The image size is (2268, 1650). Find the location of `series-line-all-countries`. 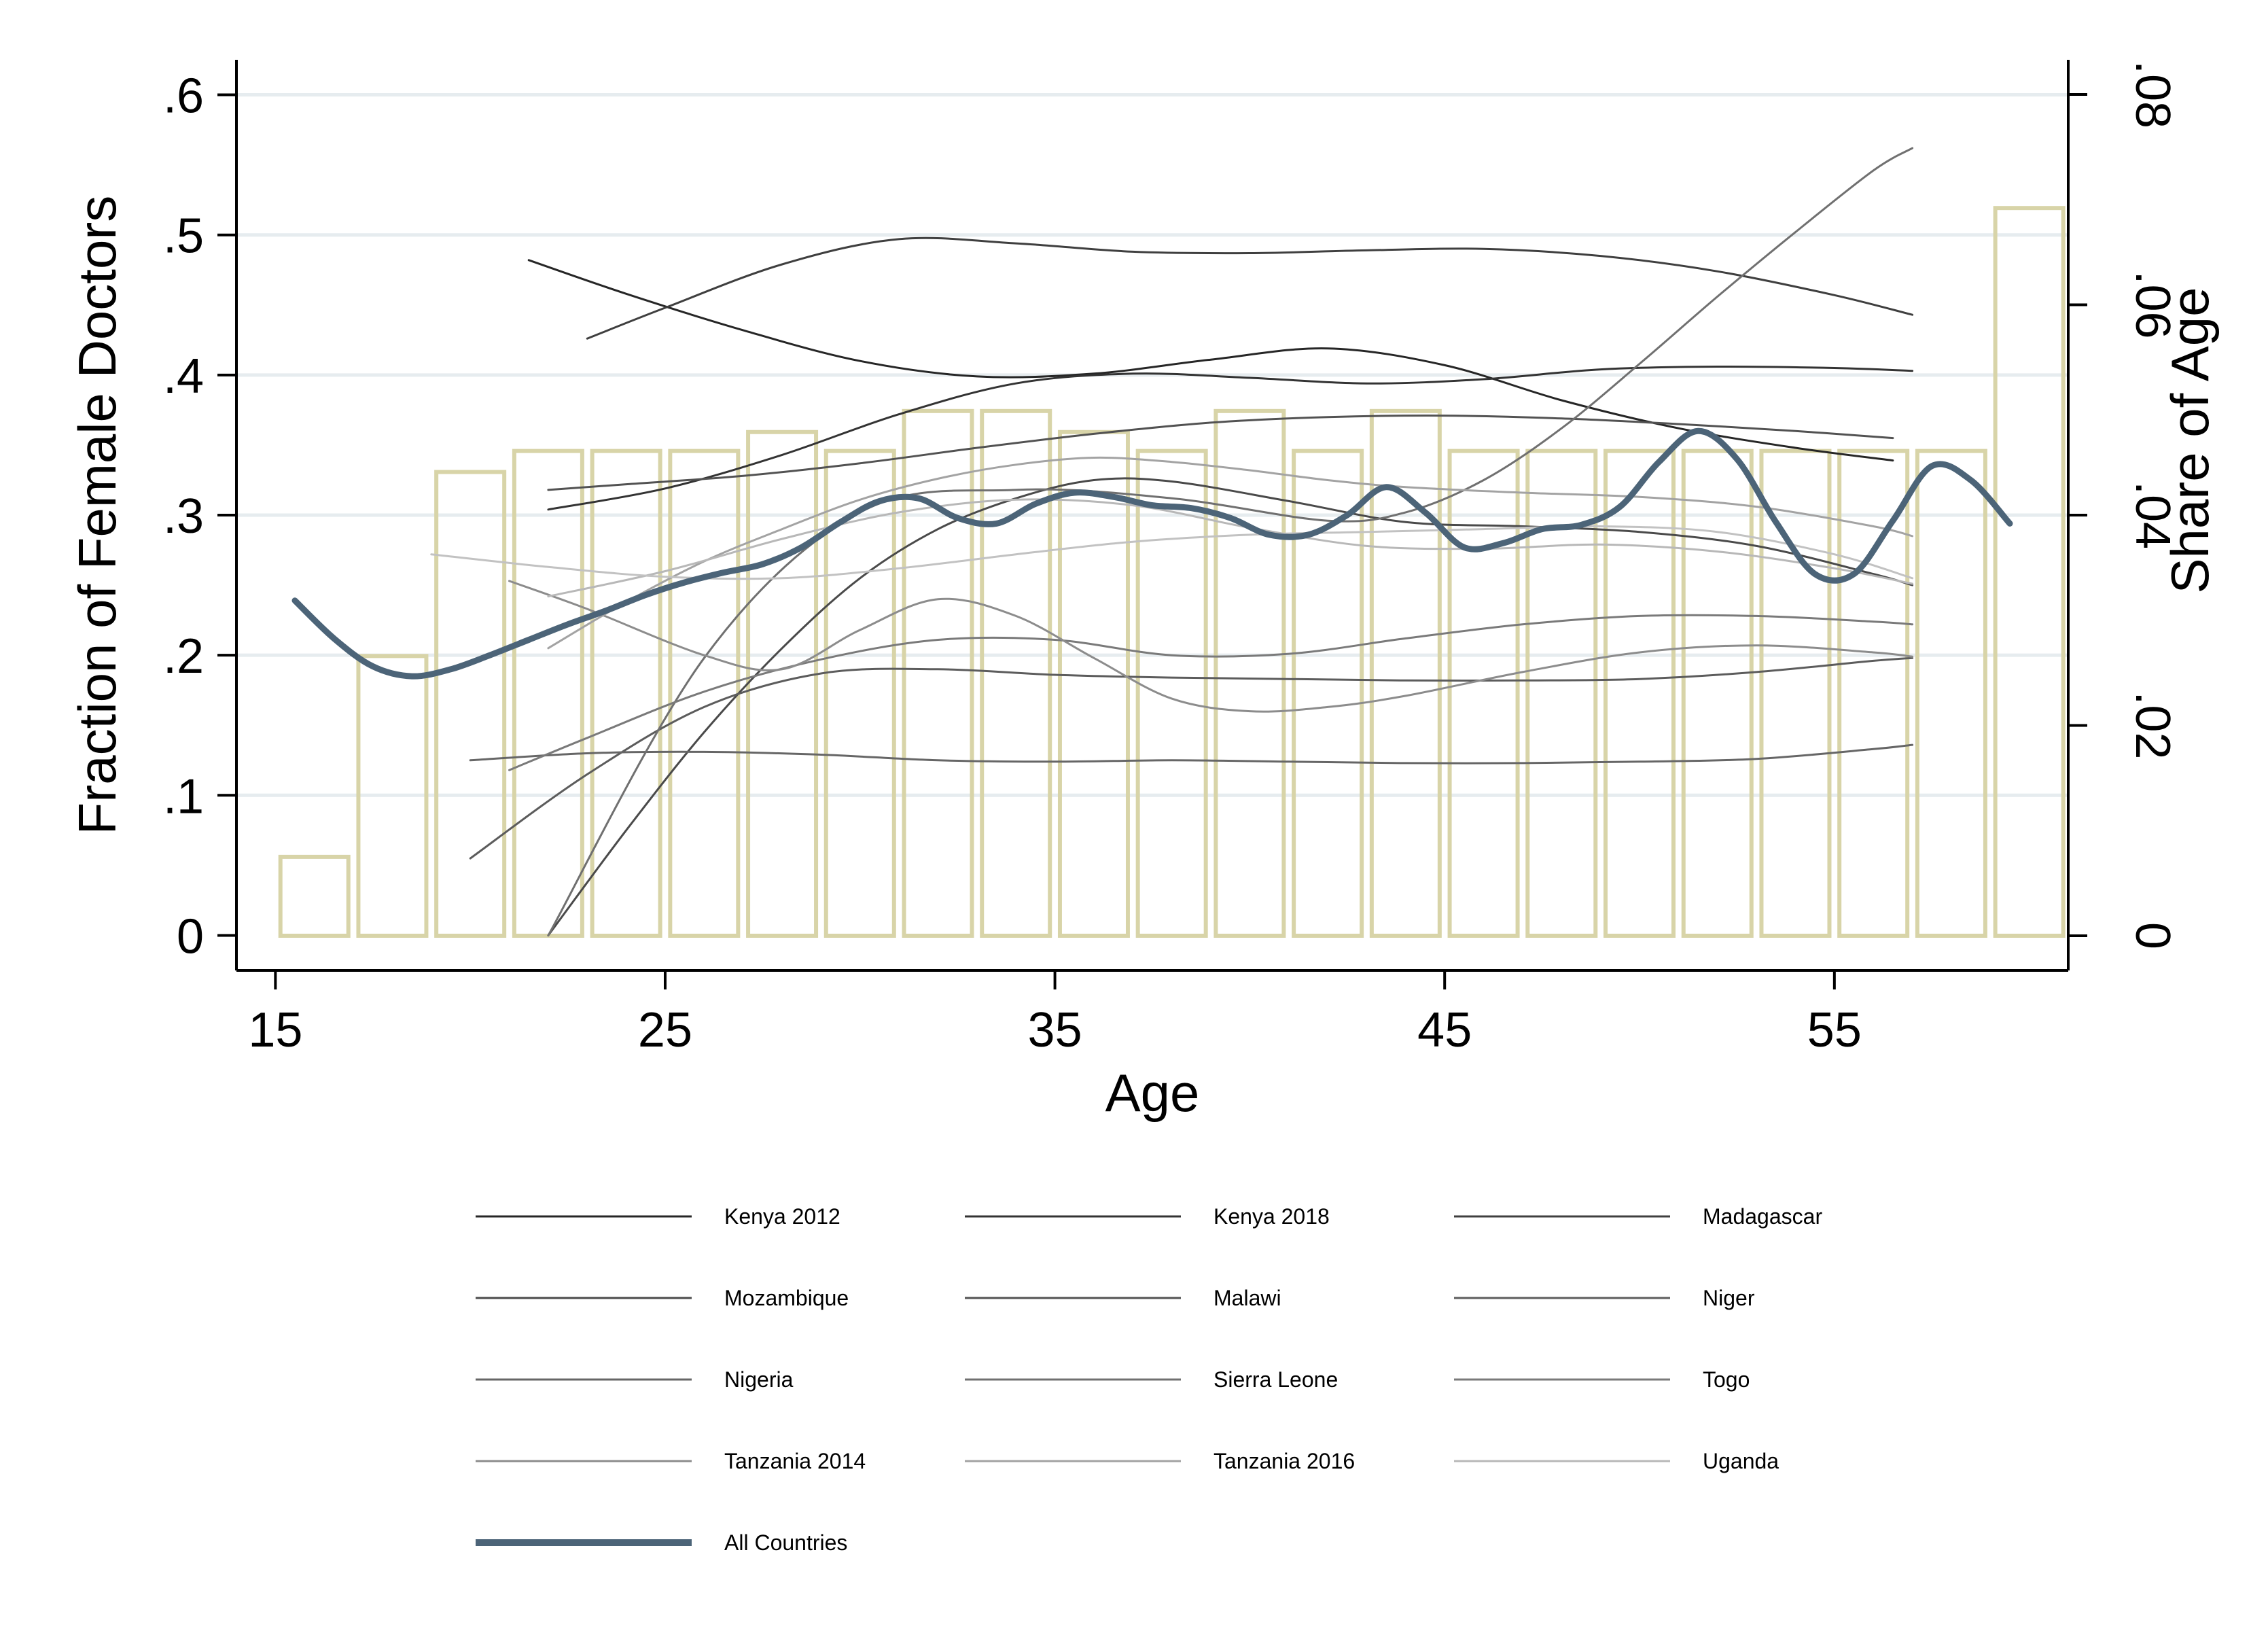

series-line-all-countries is located at coordinates (1152, 553).